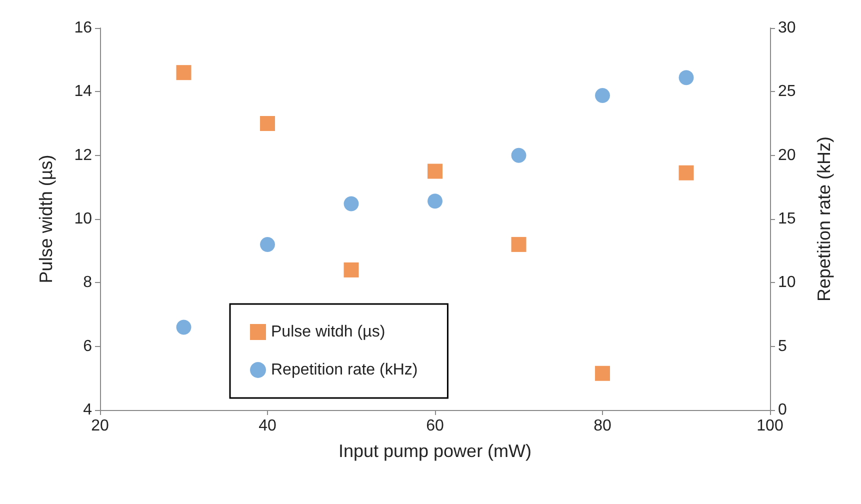 The image size is (861, 504). What do you see at coordinates (787, 283) in the screenshot?
I see `y2-tick-label: 10` at bounding box center [787, 283].